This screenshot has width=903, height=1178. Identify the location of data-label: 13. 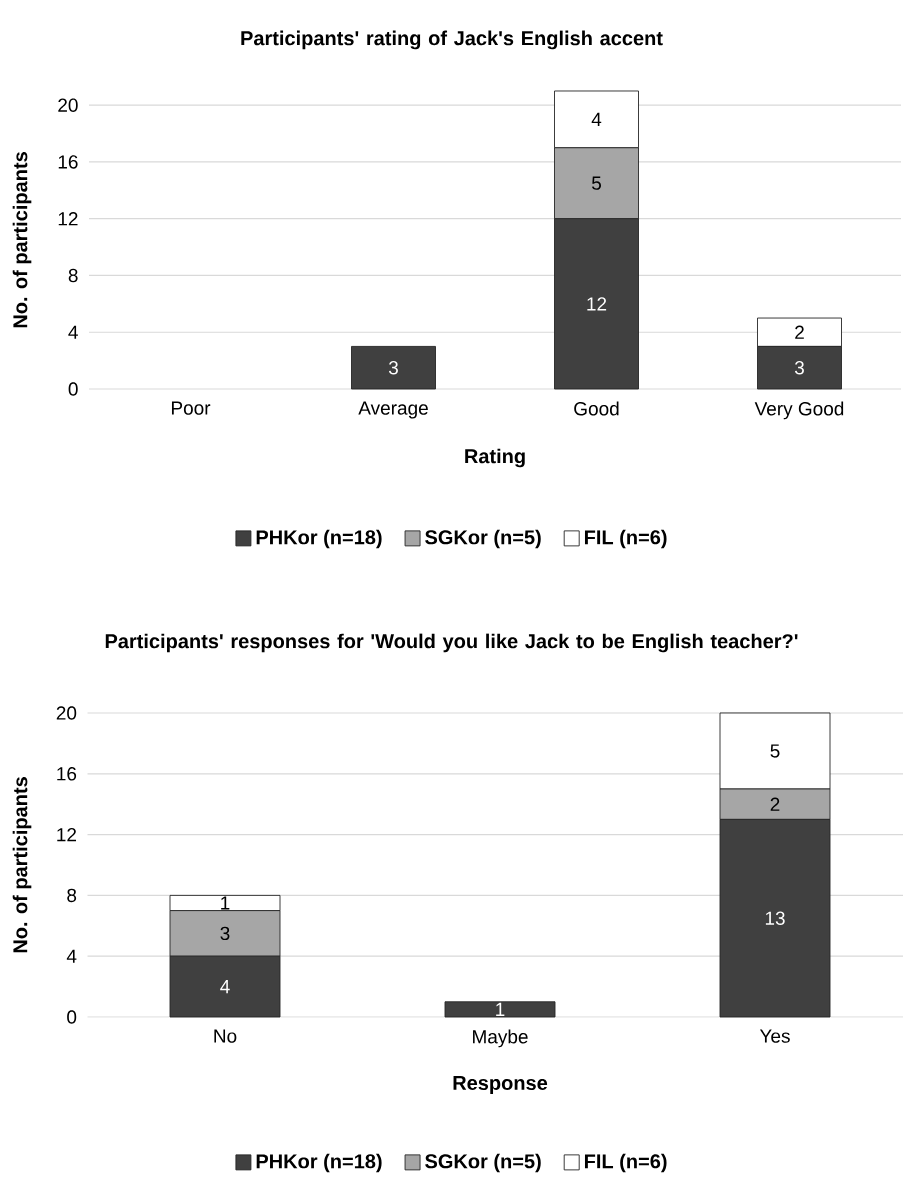
(775, 918).